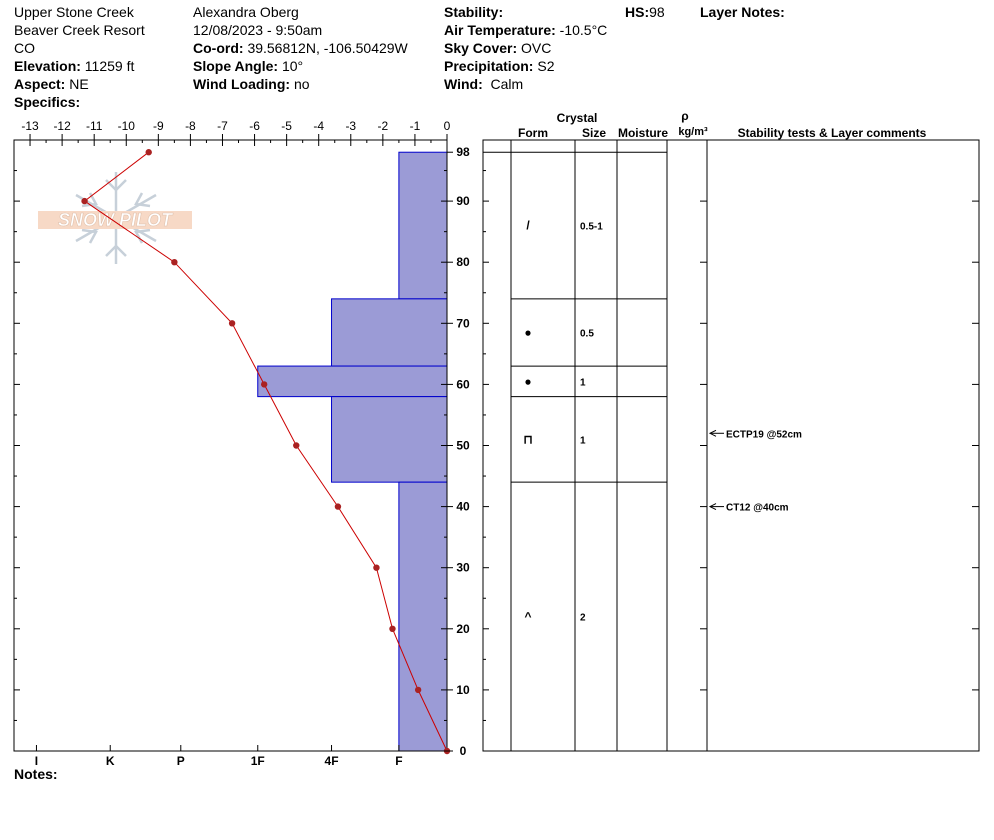 The image size is (994, 840). Describe the element at coordinates (591, 227) in the screenshot. I see `grain-size: 0.5-1` at that location.